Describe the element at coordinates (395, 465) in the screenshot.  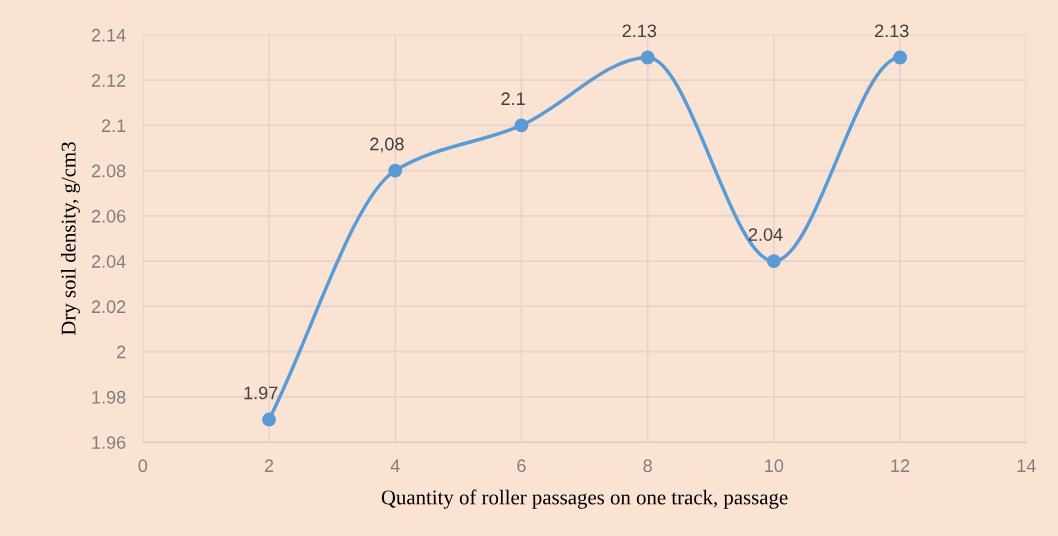
I see `x-tick-label: 4` at that location.